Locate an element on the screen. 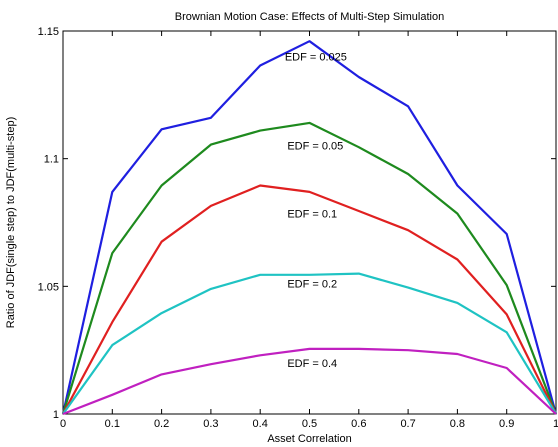 This screenshot has width=558, height=447. x-tick-label: 1 is located at coordinates (555, 424).